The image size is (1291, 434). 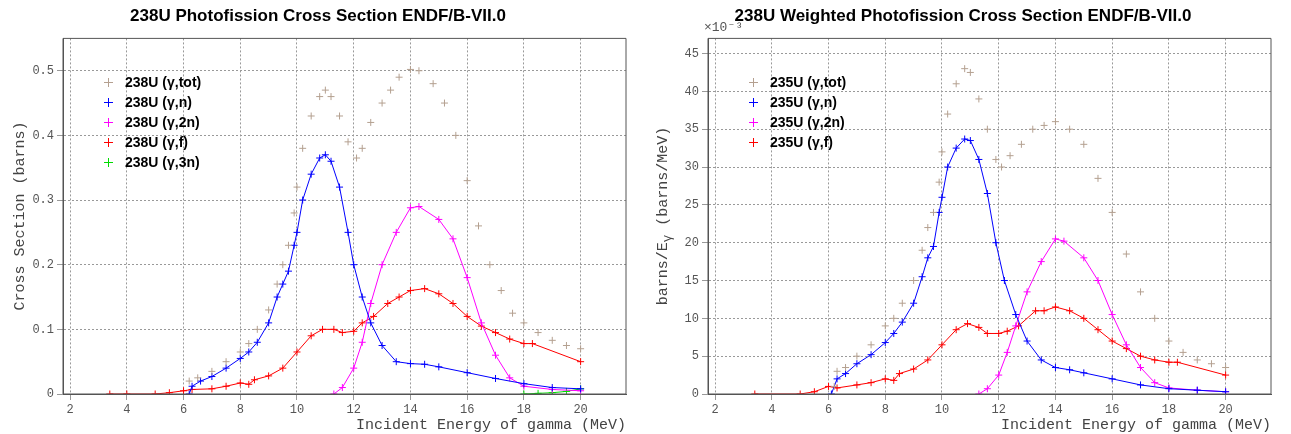 What do you see at coordinates (695, 356) in the screenshot?
I see `y-tick-label: 5` at bounding box center [695, 356].